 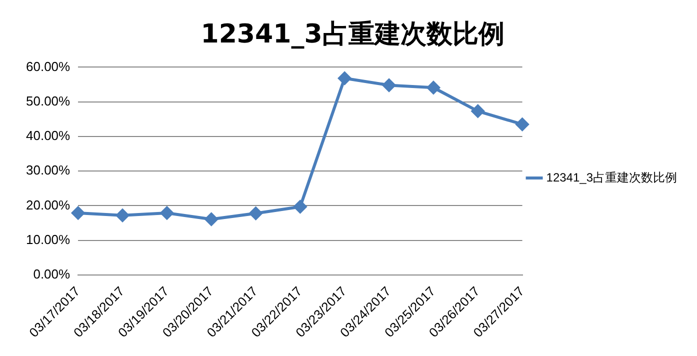 I want to click on y-tick-label: 30.00%, so click(x=48, y=170).